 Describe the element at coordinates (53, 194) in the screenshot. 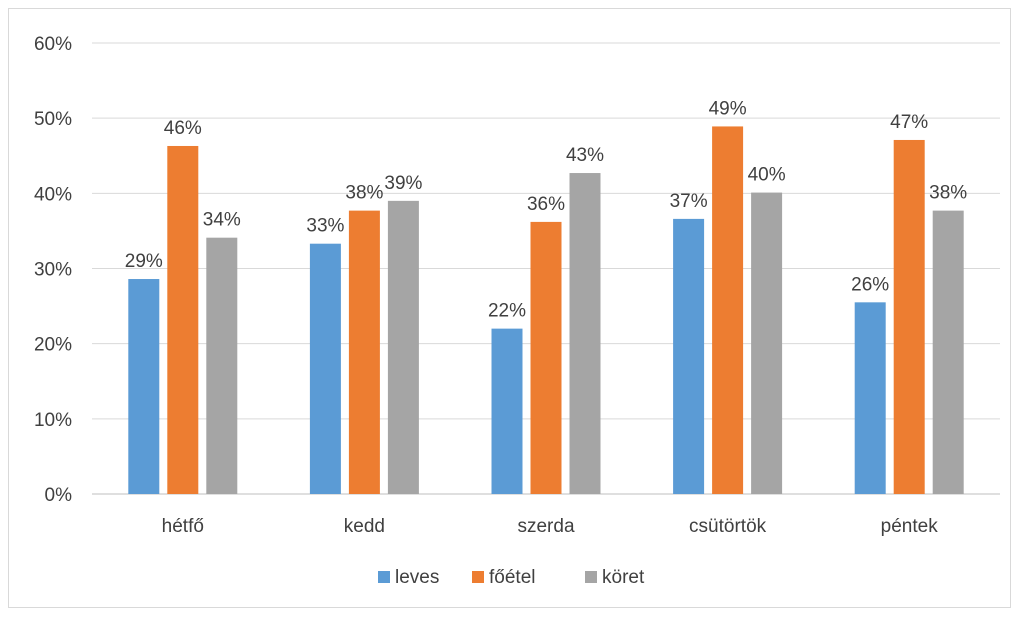

I see `y-tick-label: 40%` at that location.